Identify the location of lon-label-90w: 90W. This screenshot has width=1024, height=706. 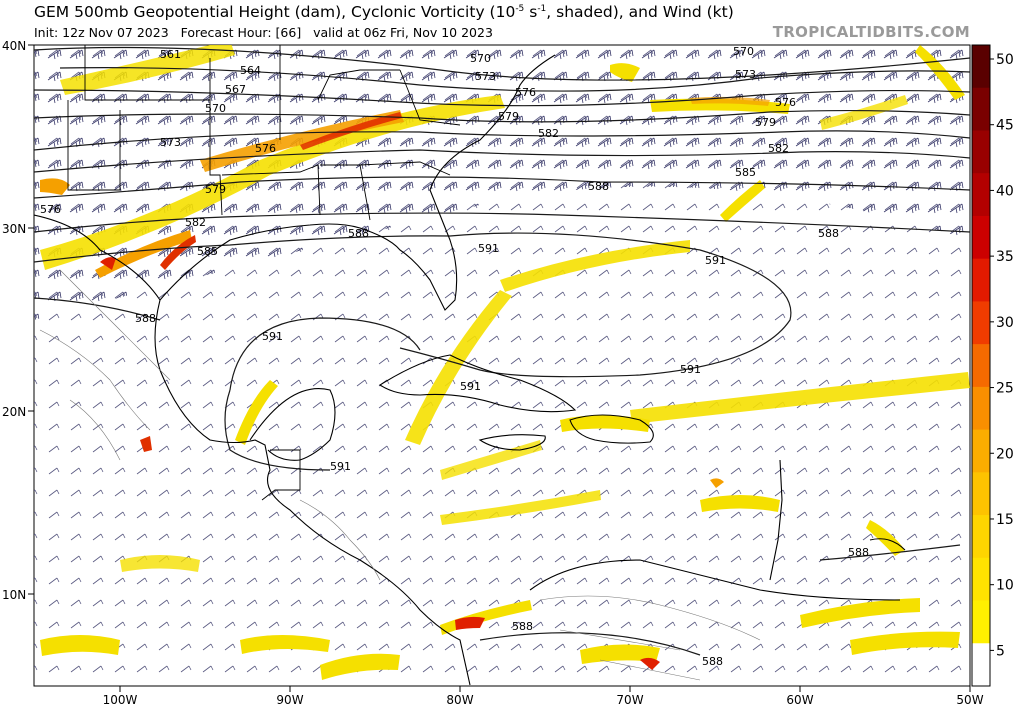
(289, 699).